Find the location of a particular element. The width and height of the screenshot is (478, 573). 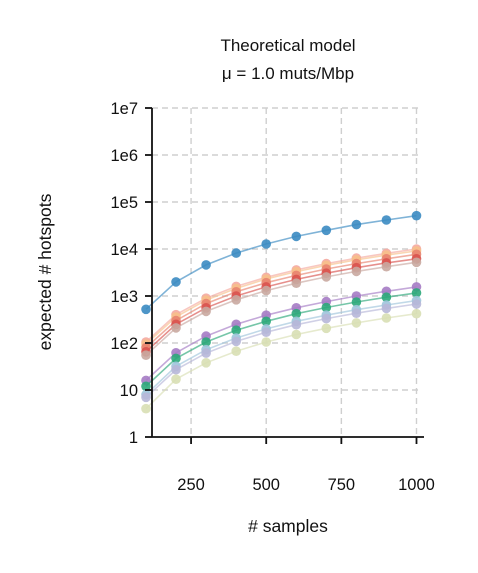

y-tick-label: 1e4 is located at coordinates (124, 250).